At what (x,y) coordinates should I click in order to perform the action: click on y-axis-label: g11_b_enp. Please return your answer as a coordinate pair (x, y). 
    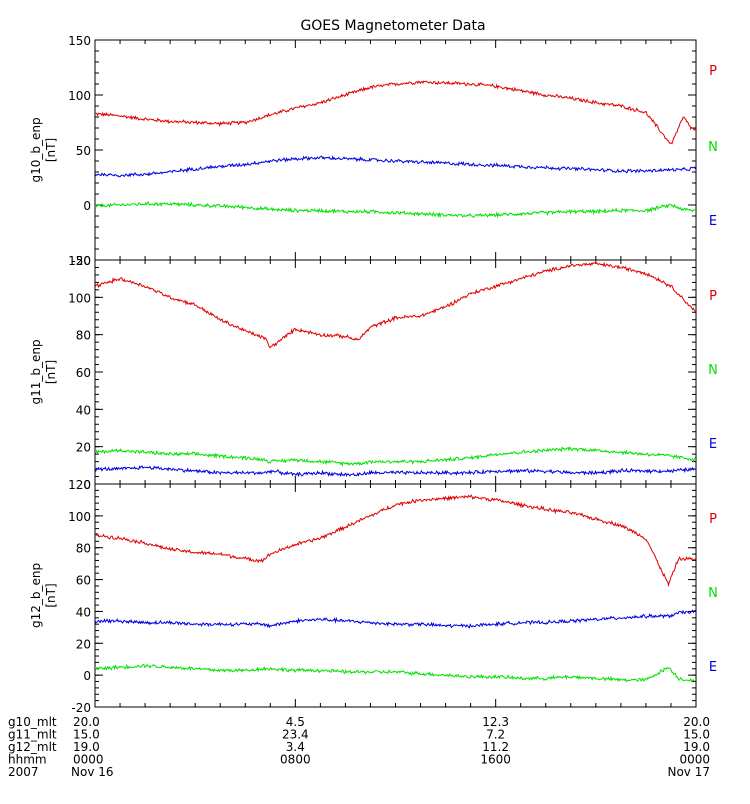
    Looking at the image, I should click on (36, 371).